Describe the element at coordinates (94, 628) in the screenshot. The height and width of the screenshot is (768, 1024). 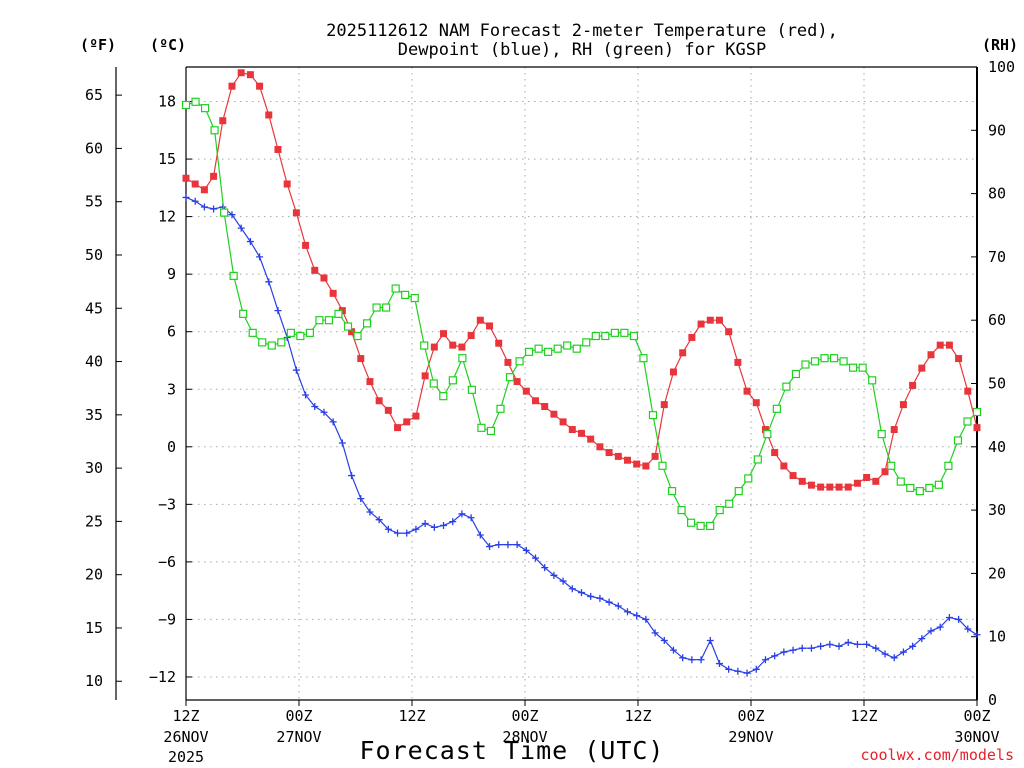
I see `fahrenheit-tick-label: 15` at that location.